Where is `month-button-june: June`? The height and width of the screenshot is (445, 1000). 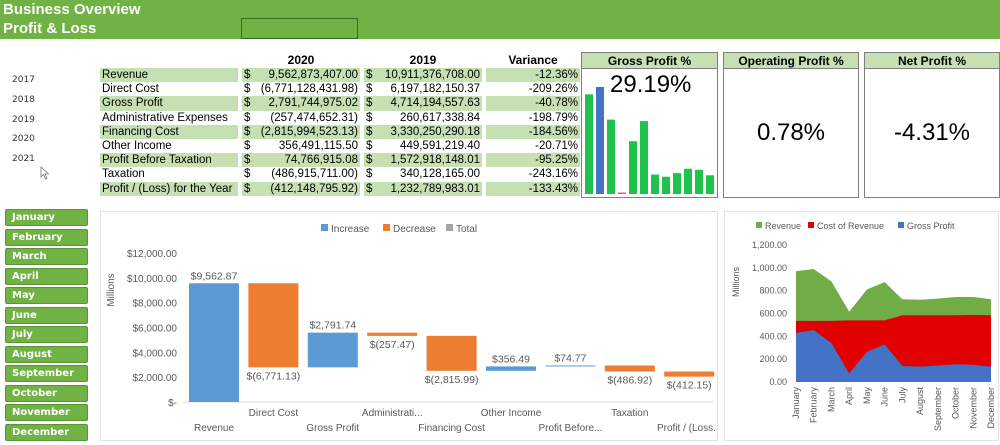
month-button-june: June is located at coordinates (46, 315).